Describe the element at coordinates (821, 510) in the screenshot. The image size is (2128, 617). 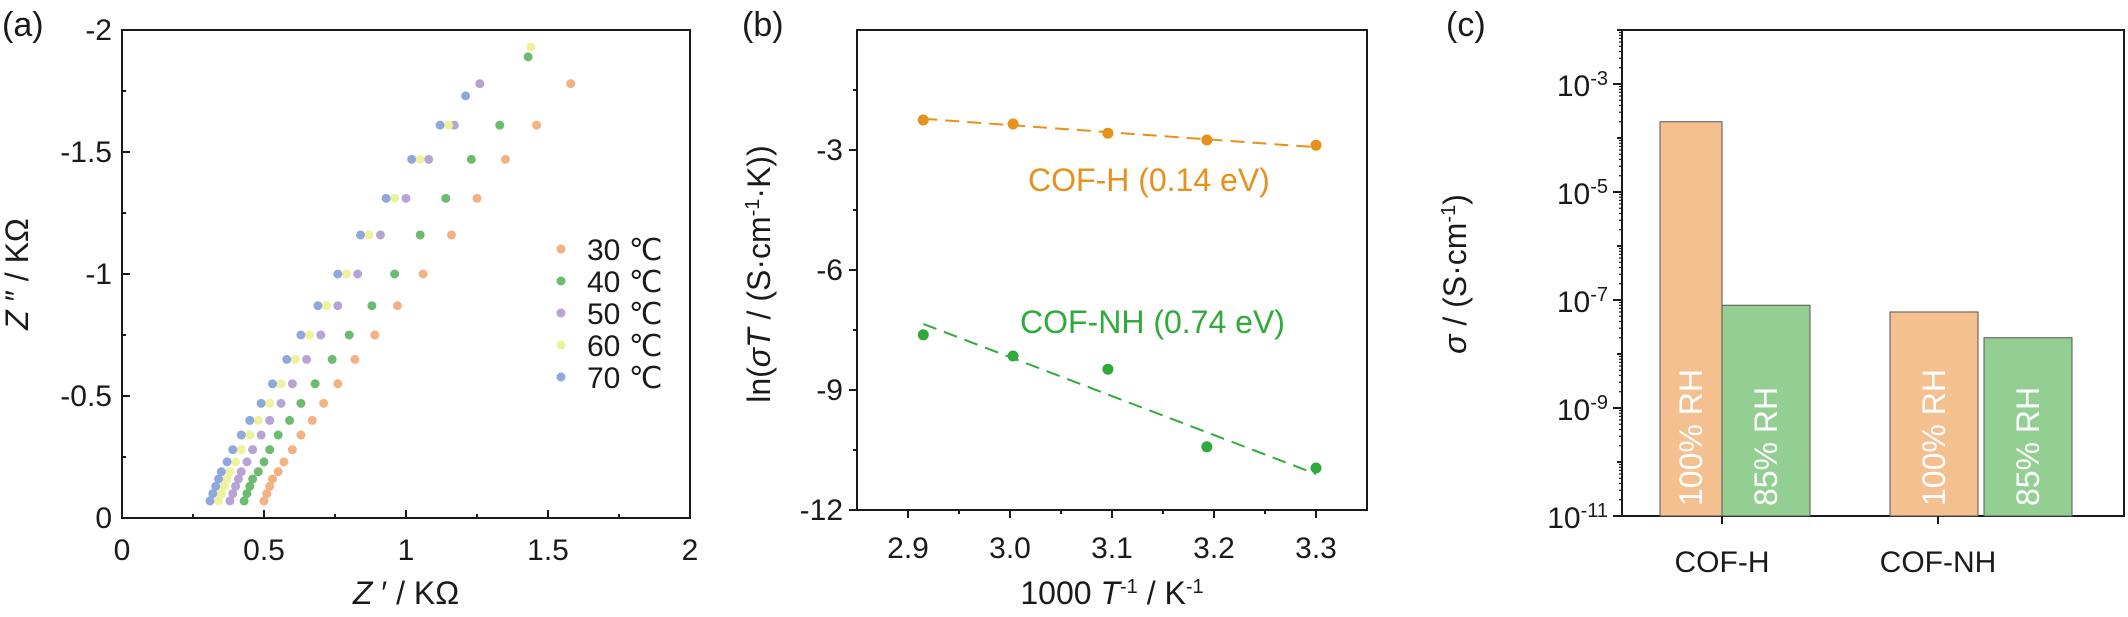
I see `b-y-tick-label: -12` at that location.